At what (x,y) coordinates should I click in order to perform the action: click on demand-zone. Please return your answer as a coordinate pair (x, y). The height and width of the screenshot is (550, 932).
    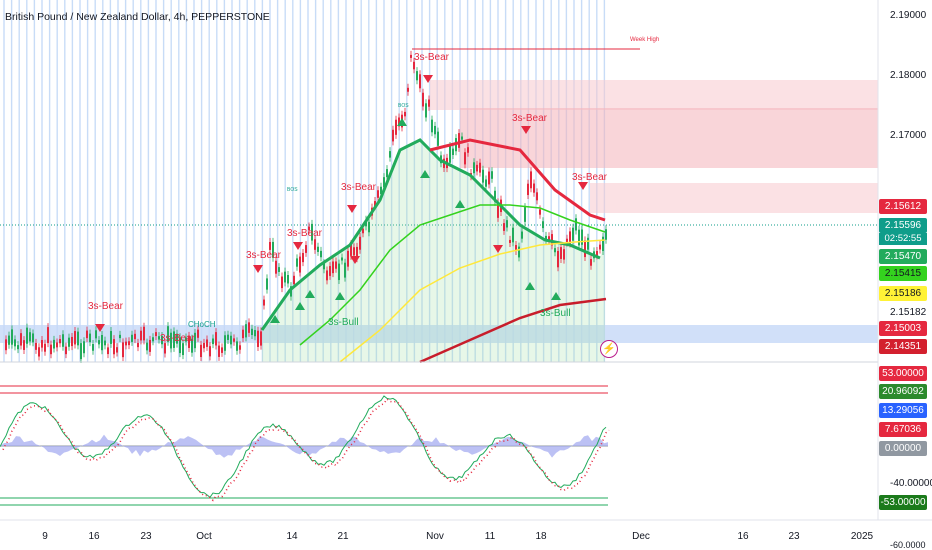
    Looking at the image, I should click on (439, 334).